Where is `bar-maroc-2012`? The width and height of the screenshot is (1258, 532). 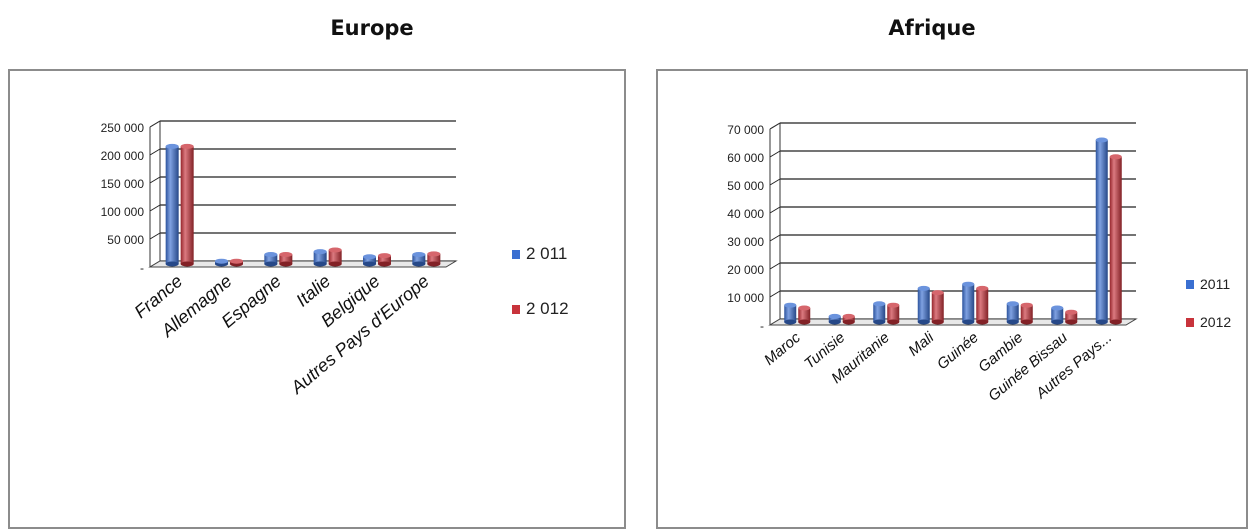 bar-maroc-2012 is located at coordinates (804, 315).